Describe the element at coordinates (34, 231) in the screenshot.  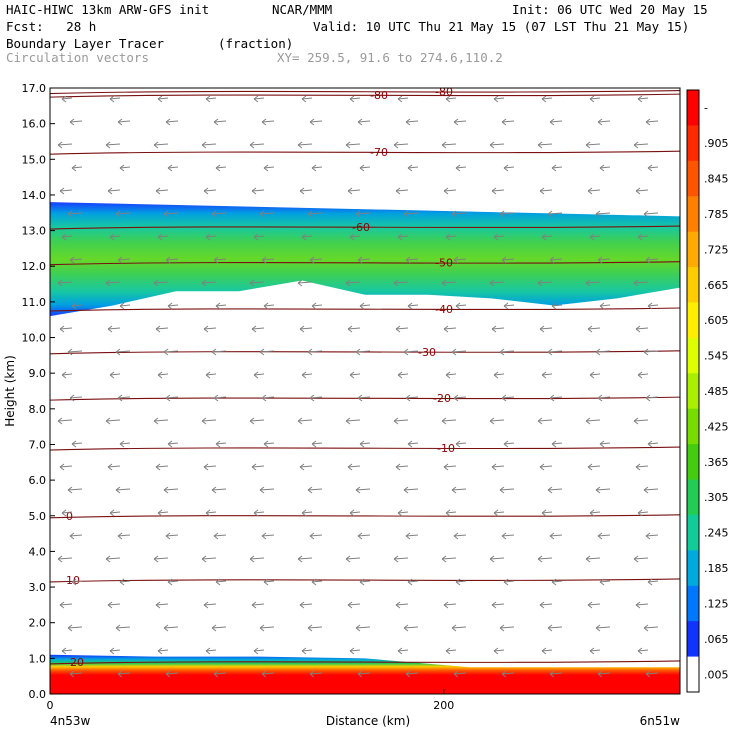
I see `y-tick-label: 13.0` at that location.